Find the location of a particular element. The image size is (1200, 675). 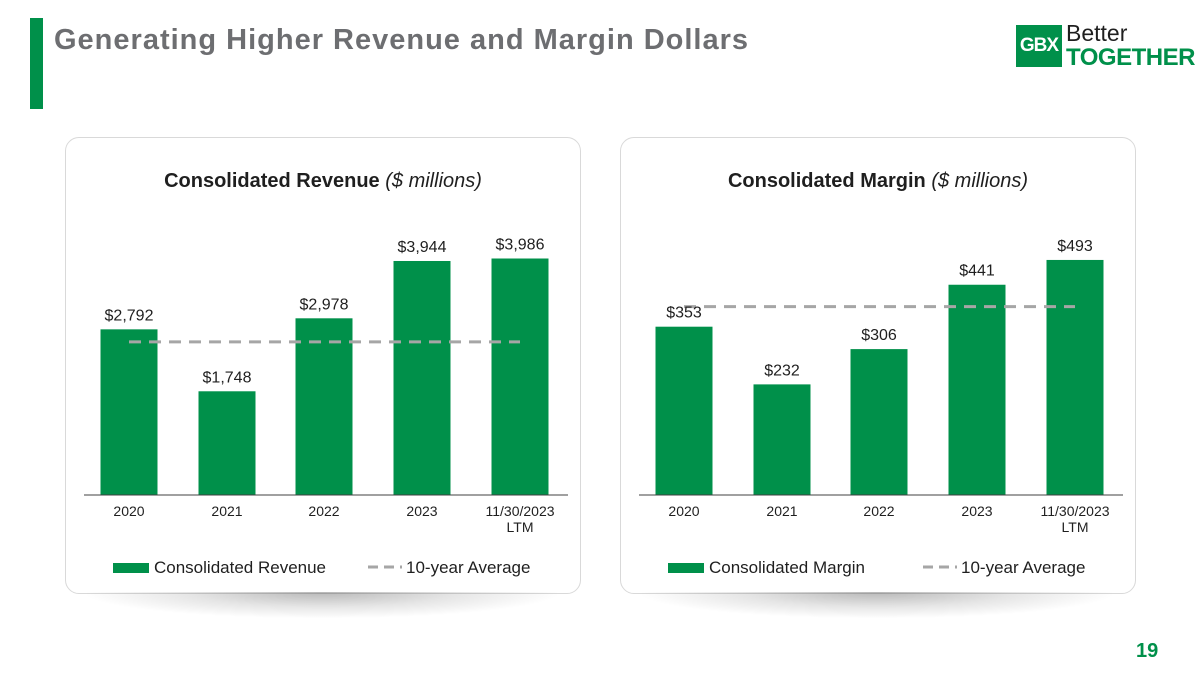

margin-data-label: $353 is located at coordinates (684, 313).